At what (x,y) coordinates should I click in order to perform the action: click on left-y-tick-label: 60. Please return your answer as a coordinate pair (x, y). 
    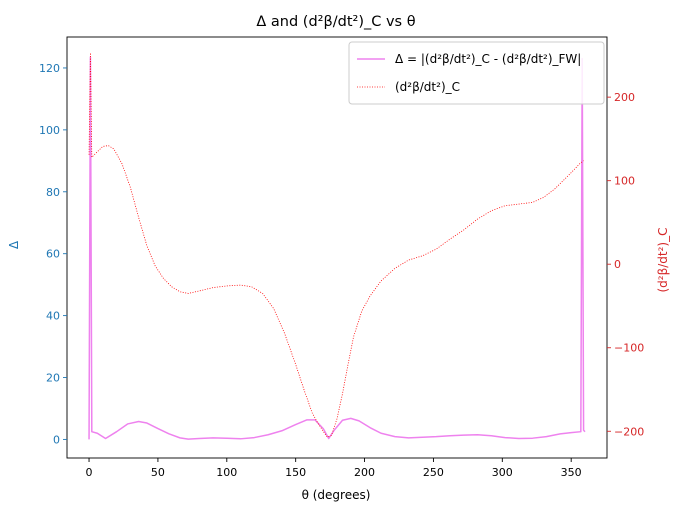
    Looking at the image, I should click on (53, 254).